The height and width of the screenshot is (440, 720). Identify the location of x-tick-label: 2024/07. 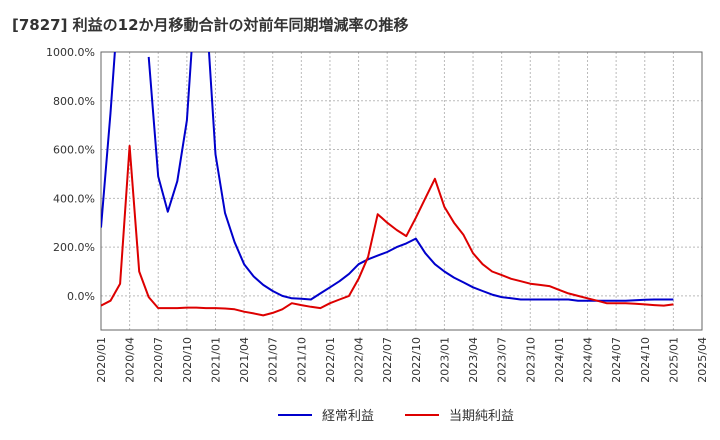
(616, 360).